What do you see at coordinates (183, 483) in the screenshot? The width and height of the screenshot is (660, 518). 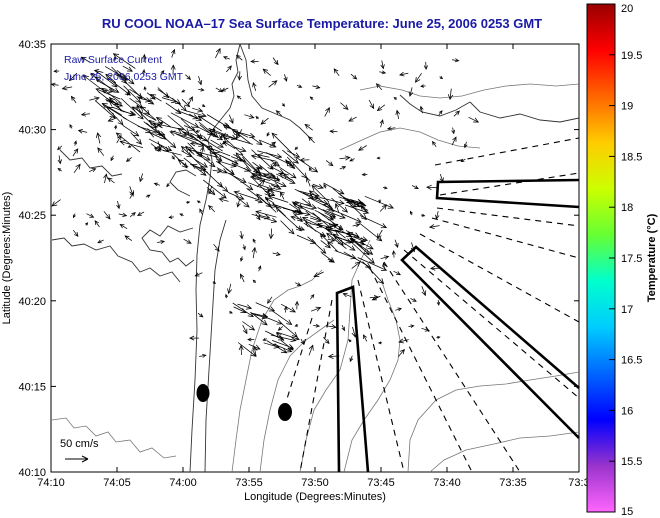 I see `x-tick-label: 74:00` at bounding box center [183, 483].